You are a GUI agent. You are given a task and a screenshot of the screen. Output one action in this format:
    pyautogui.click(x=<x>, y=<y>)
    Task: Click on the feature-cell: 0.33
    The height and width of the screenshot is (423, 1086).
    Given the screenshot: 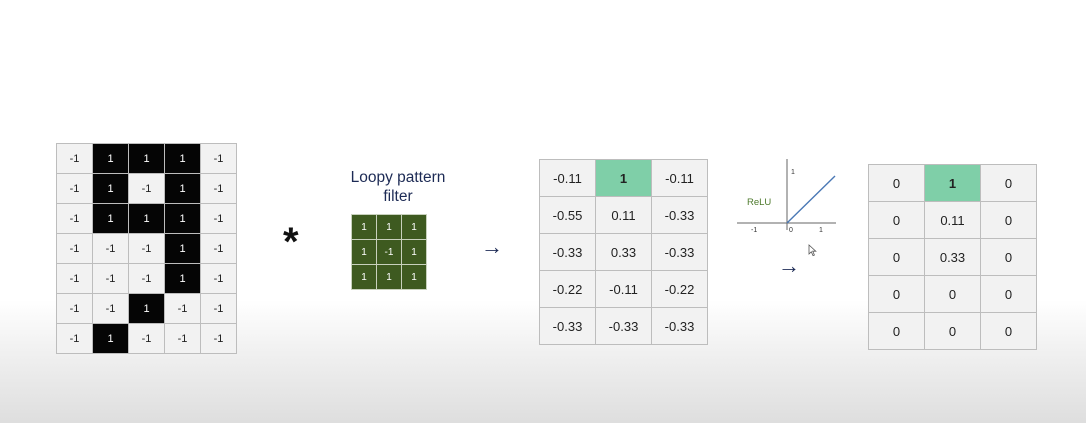 What is the action you would take?
    pyautogui.click(x=623, y=252)
    